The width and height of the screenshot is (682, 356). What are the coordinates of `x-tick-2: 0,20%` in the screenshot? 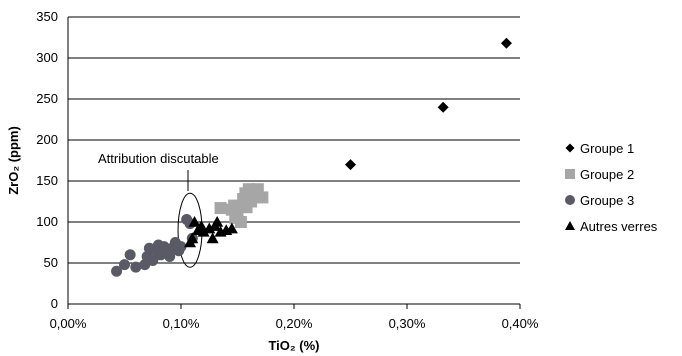 It's located at (294, 323).